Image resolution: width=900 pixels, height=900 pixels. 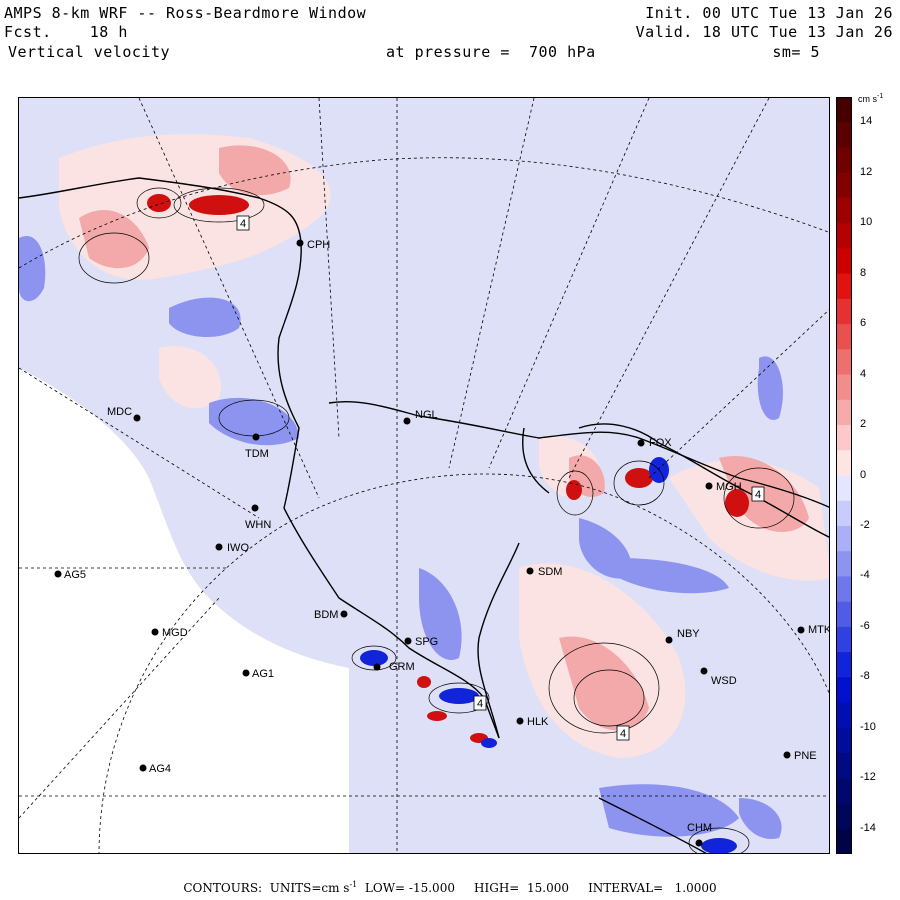 What do you see at coordinates (796, 52) in the screenshot?
I see `smoothing-value: sm= 5` at bounding box center [796, 52].